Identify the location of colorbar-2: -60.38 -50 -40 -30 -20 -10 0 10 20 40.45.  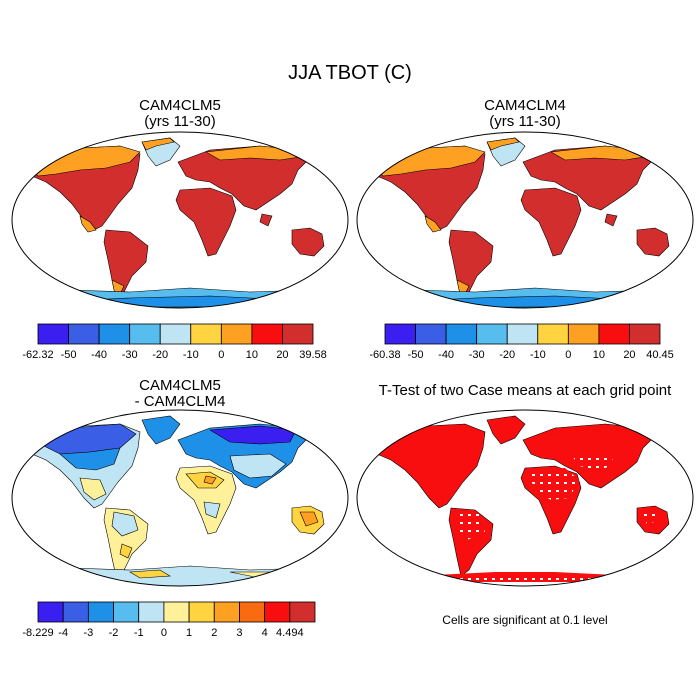
(521, 342).